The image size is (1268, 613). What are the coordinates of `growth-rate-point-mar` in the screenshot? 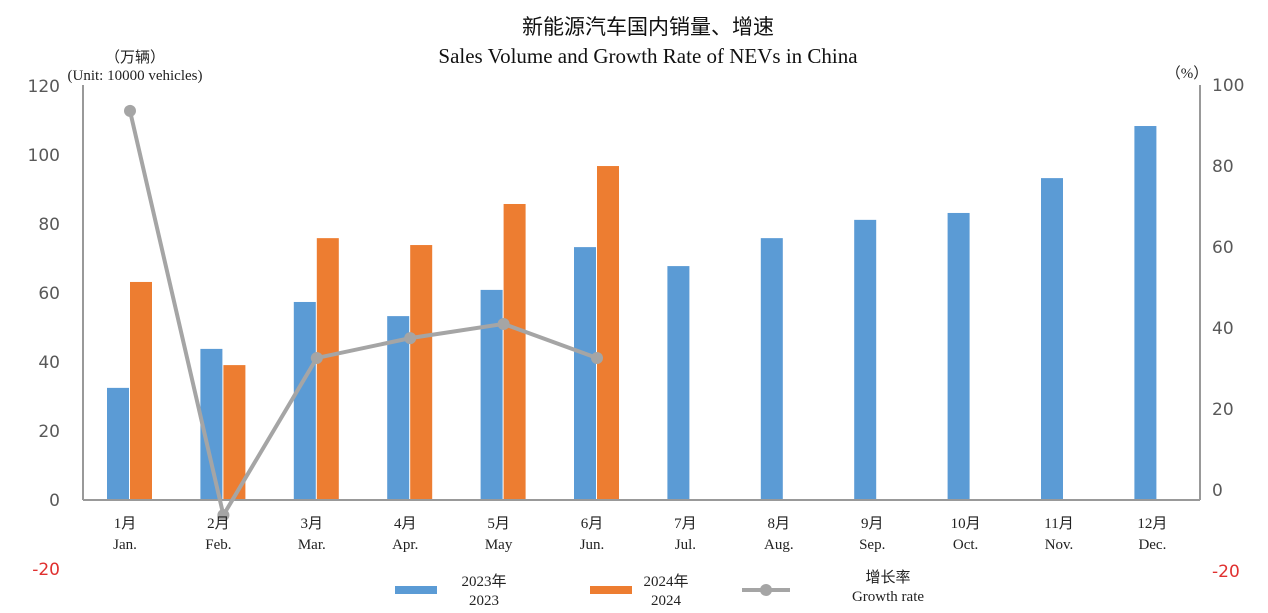 It's located at (316, 357).